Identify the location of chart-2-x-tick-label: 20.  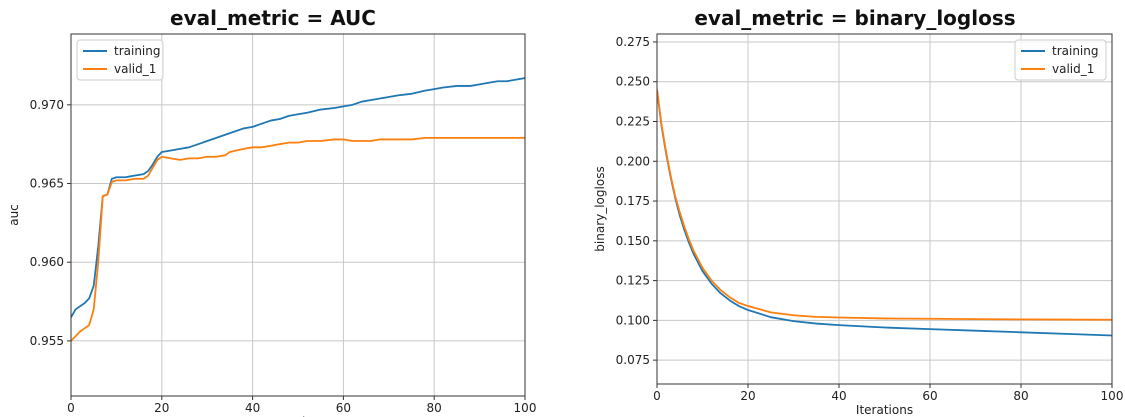
(747, 396).